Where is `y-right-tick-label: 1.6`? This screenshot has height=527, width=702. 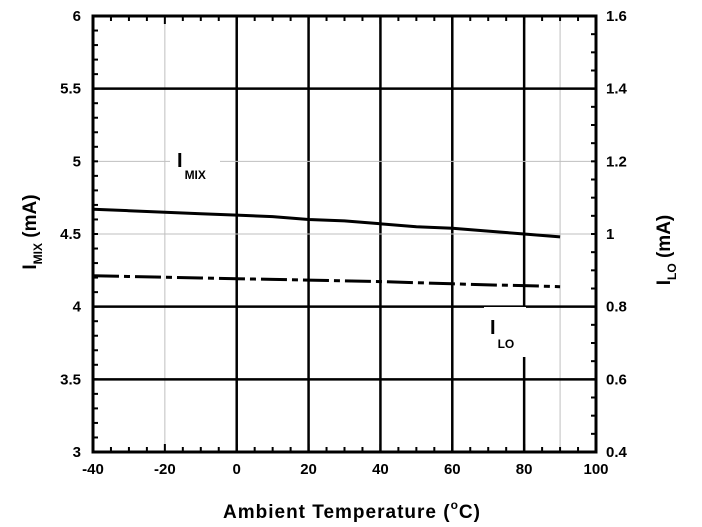
y-right-tick-label: 1.6 is located at coordinates (616, 16).